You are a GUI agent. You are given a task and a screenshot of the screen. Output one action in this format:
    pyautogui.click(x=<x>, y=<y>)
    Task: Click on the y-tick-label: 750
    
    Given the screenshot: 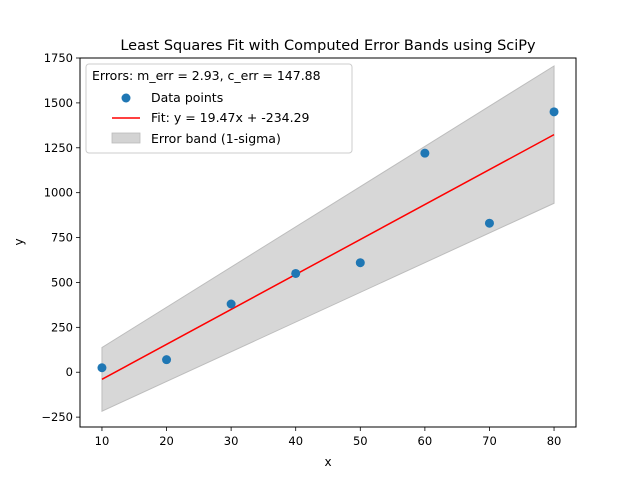 What is the action you would take?
    pyautogui.click(x=62, y=238)
    